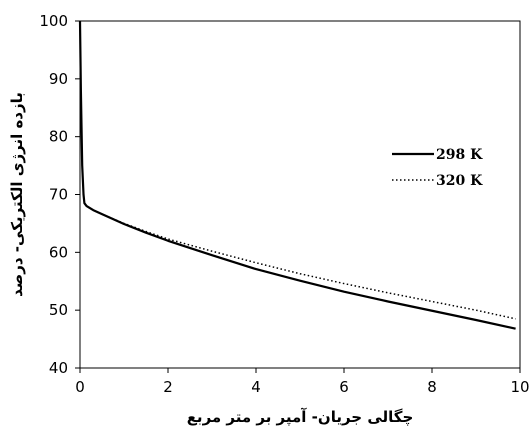  Describe the element at coordinates (53, 21) in the screenshot. I see `y-tick-label: 100` at that location.